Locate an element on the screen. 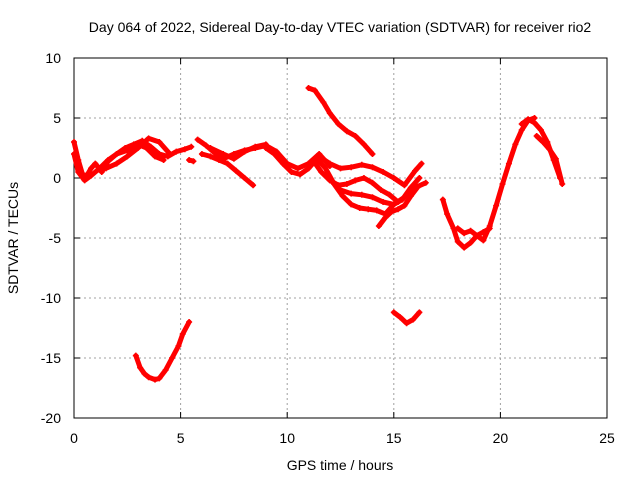 The height and width of the screenshot is (480, 640). y-tick-label: -5 is located at coordinates (55, 238).